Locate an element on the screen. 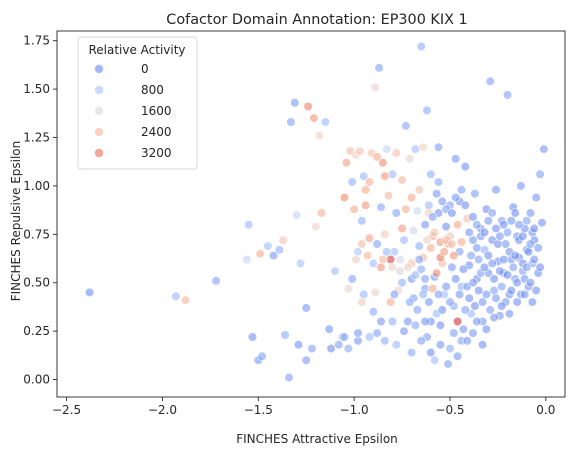  y-tick-label: 0.50 is located at coordinates (36, 283).